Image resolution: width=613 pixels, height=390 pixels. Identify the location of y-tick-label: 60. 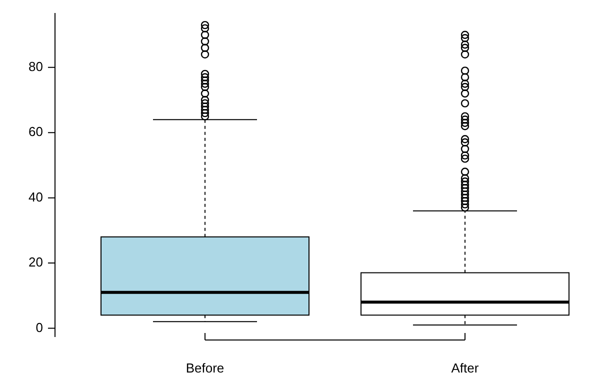
(35, 132).